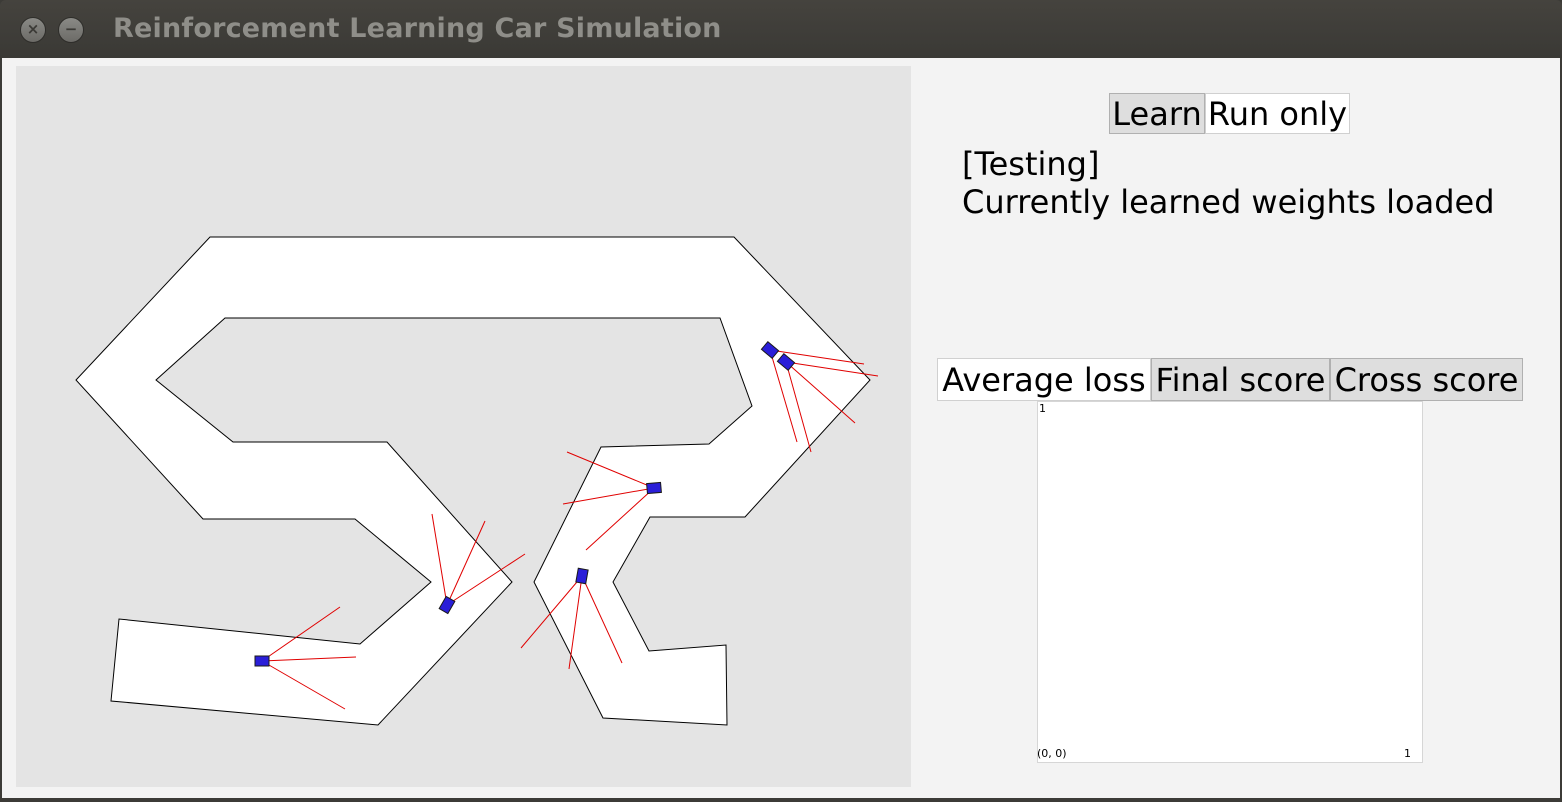 Image resolution: width=1562 pixels, height=802 pixels. What do you see at coordinates (417, 28) in the screenshot?
I see `window-title: Reinforcement Learning Car Simulation` at bounding box center [417, 28].